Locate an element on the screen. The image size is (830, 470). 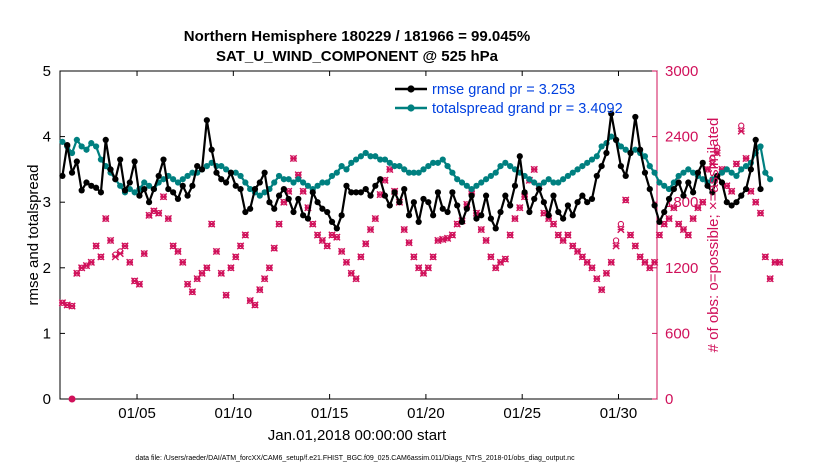
x-tick-label: 01/10 is located at coordinates (234, 413).